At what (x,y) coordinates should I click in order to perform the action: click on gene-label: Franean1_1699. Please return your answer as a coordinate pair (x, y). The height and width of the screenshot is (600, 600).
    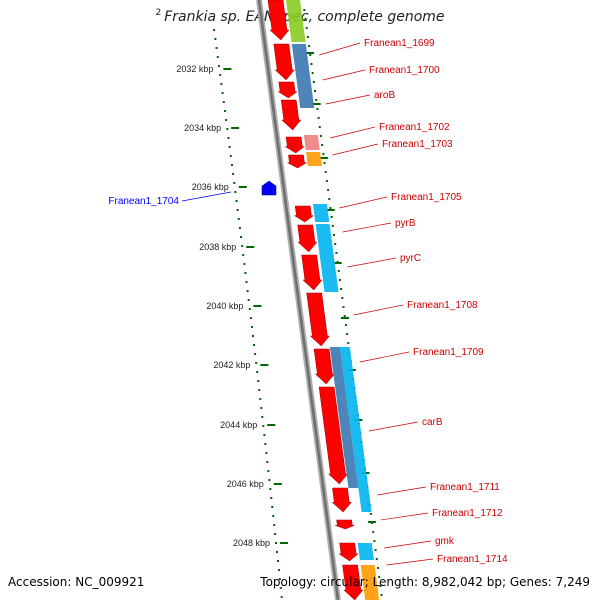
    Looking at the image, I should click on (399, 43).